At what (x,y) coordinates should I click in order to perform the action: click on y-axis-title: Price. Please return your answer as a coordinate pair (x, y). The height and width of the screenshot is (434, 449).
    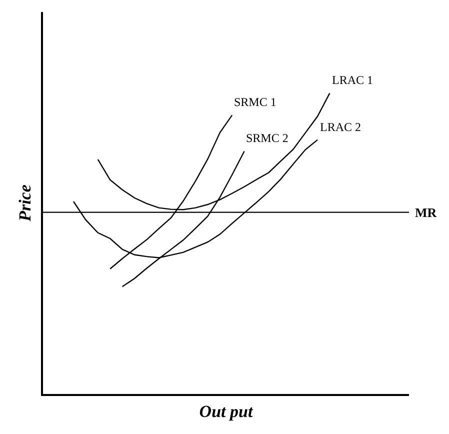
    Looking at the image, I should click on (24, 203).